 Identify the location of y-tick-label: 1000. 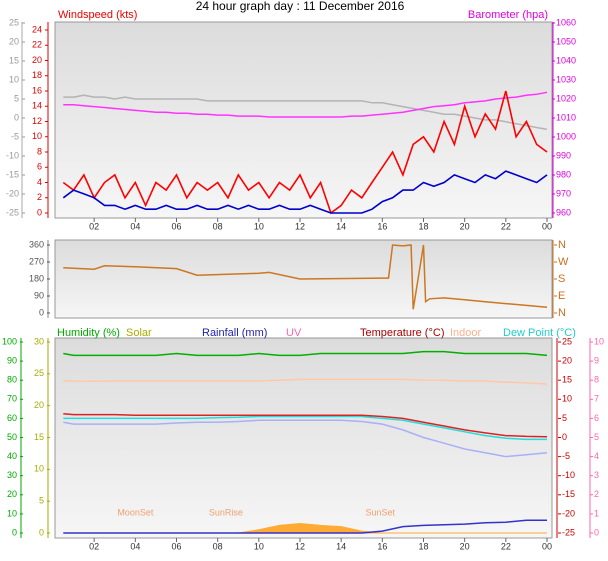
(566, 136).